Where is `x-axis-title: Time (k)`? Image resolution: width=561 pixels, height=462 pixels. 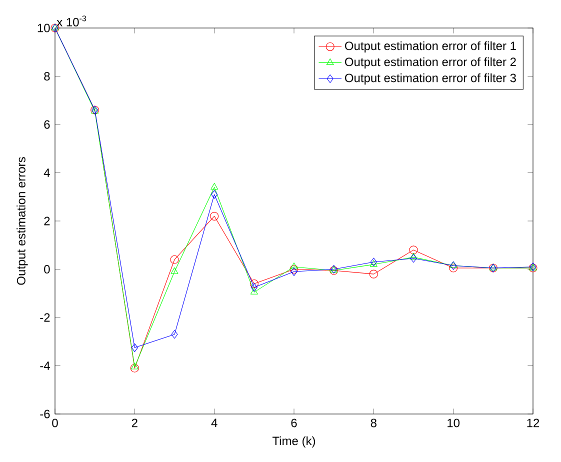
x-axis-title: Time (k) is located at coordinates (294, 442).